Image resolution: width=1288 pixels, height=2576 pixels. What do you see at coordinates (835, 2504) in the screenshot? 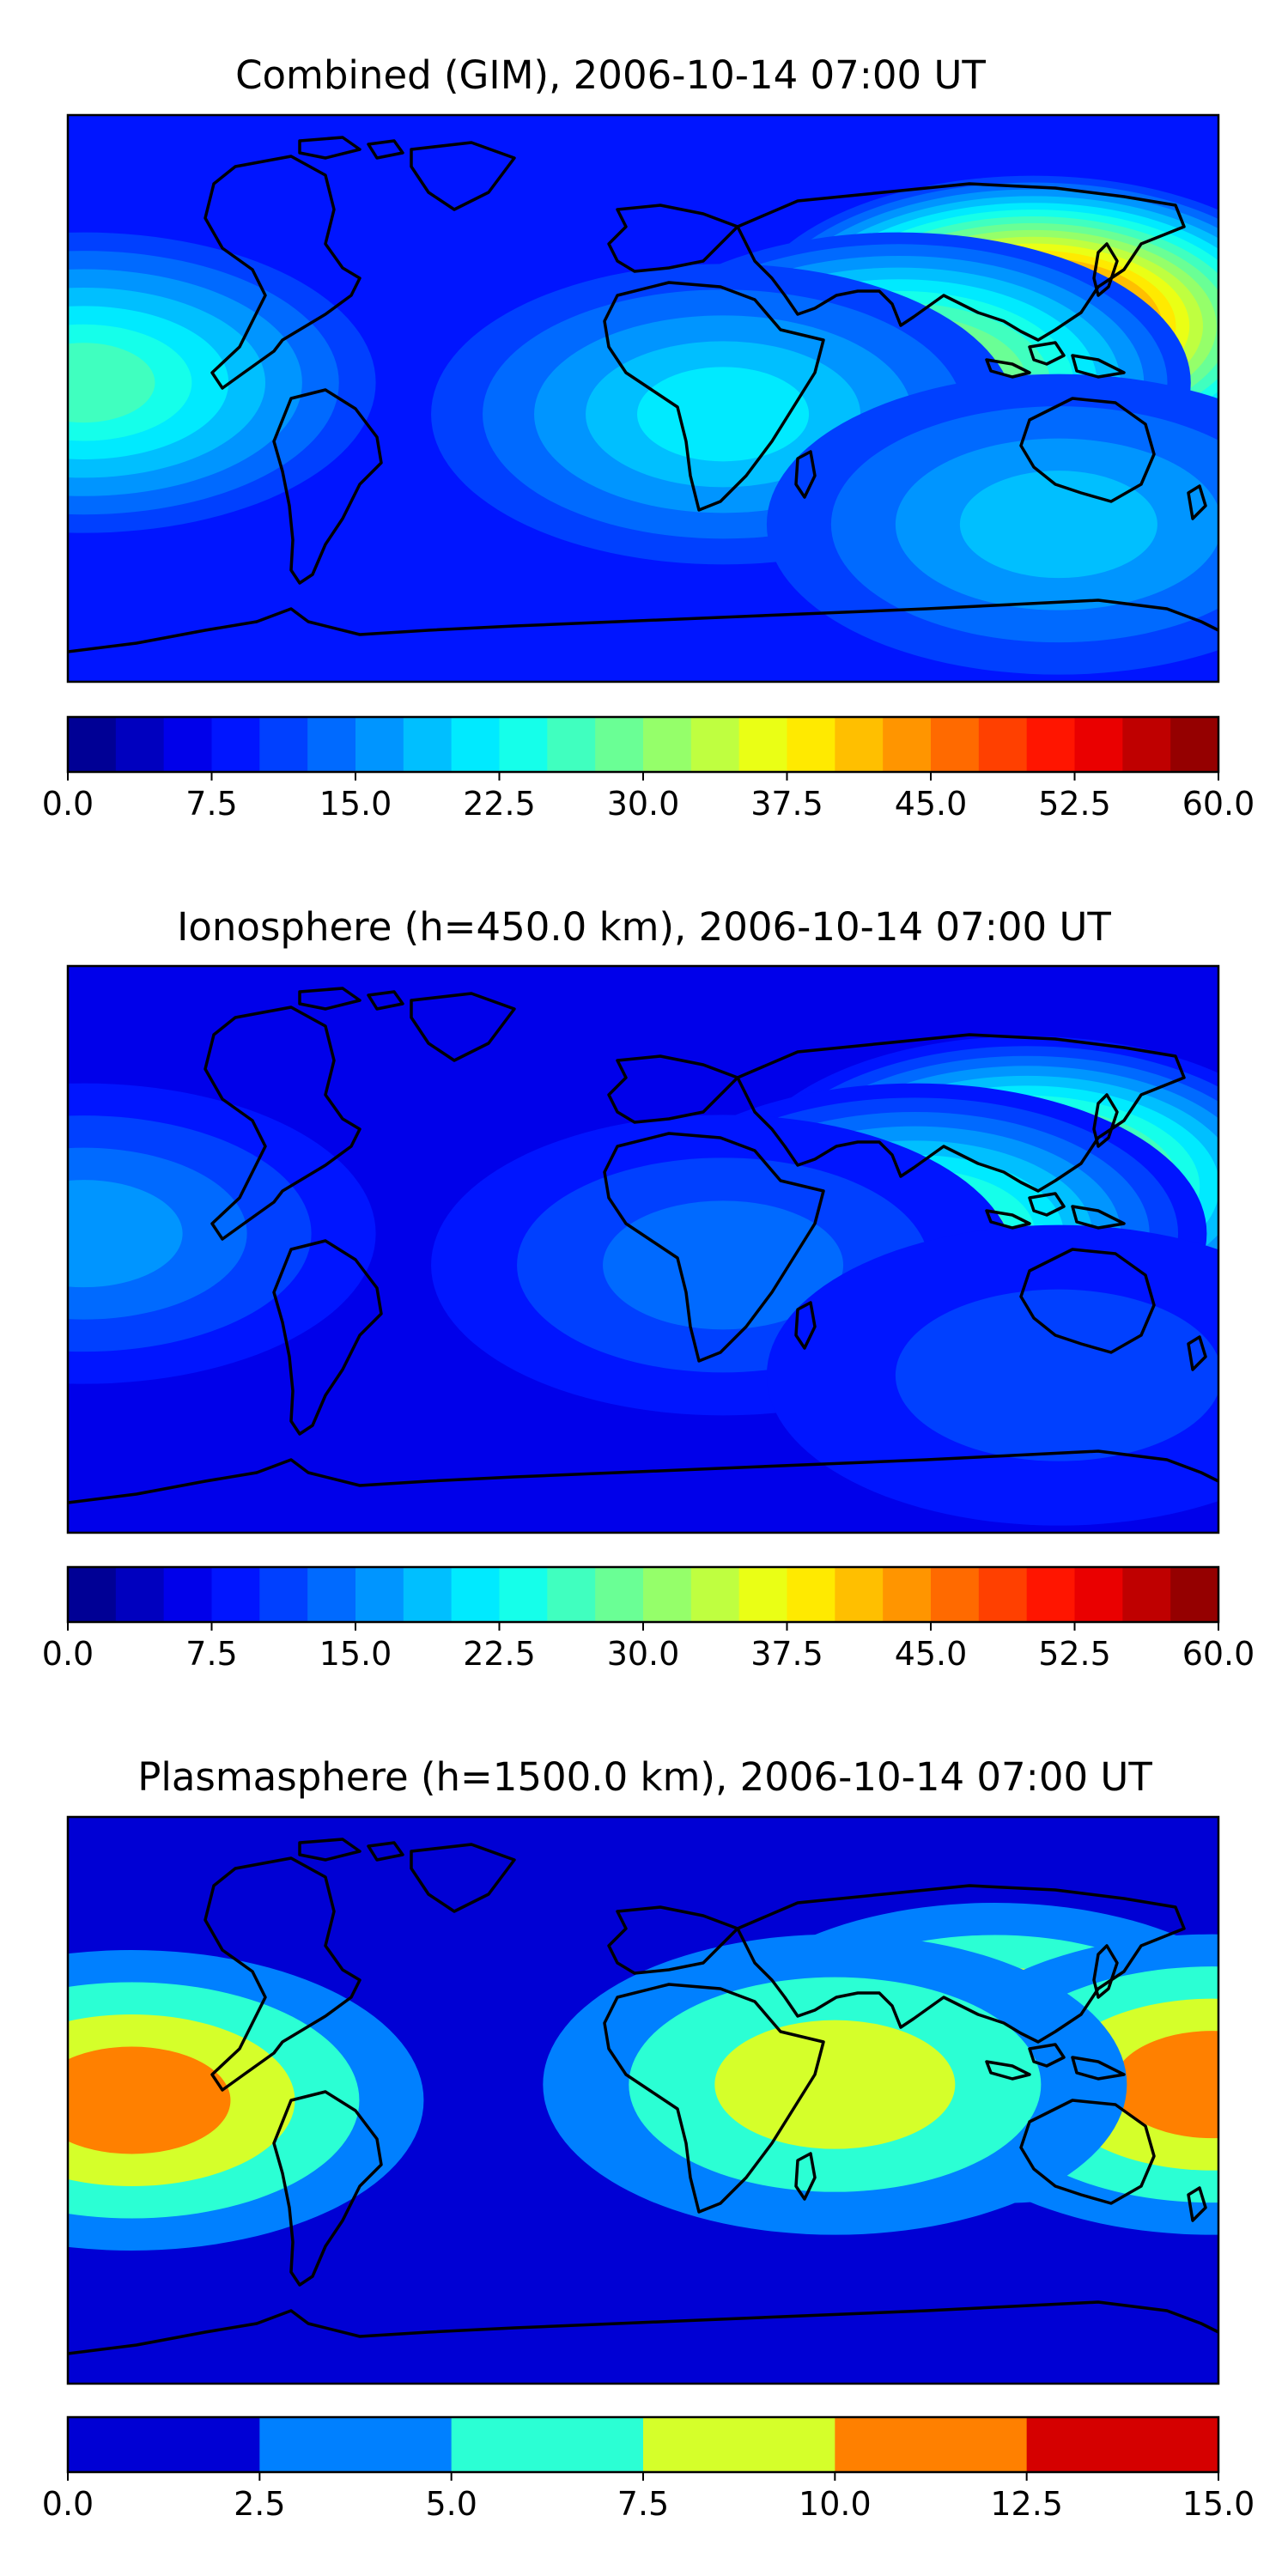
I see `colorbar-tick-label: 10.0` at bounding box center [835, 2504].